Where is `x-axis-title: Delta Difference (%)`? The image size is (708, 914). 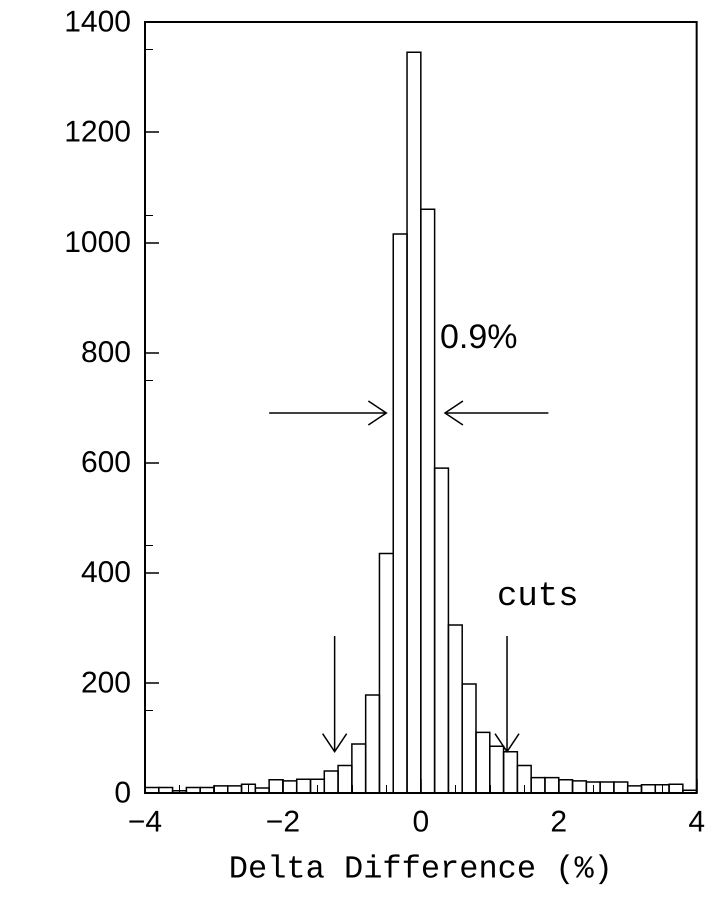
x-axis-title: Delta Difference (%) is located at coordinates (420, 869).